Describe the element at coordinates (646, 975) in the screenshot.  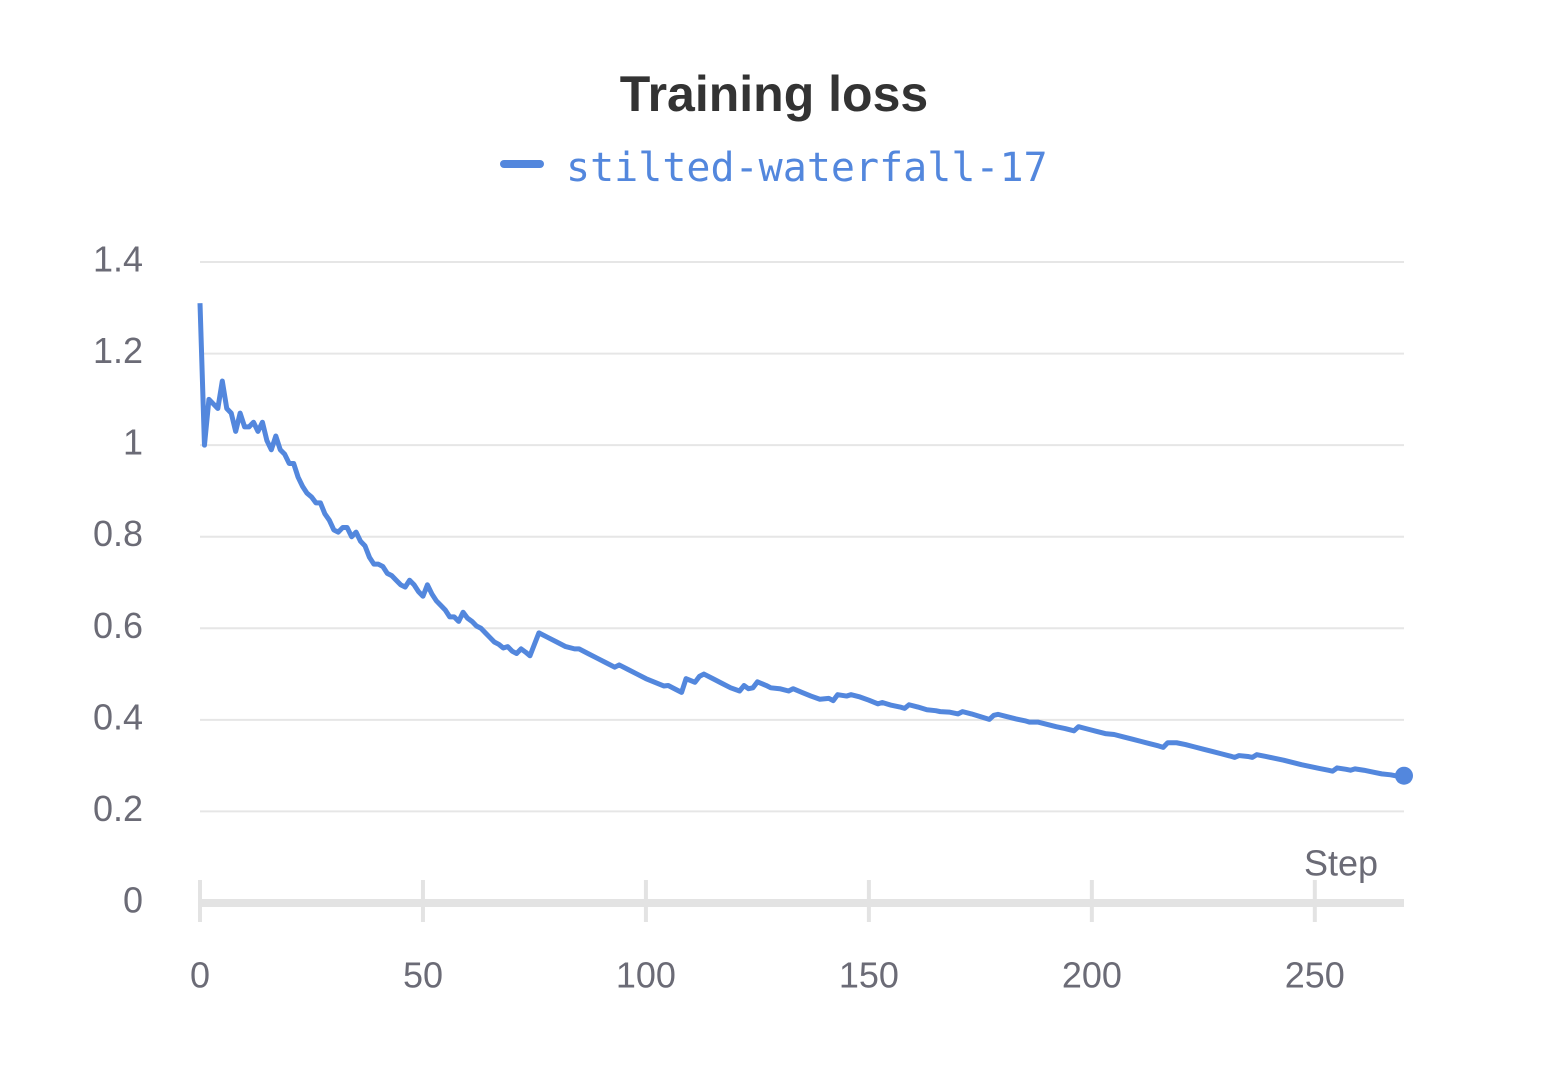
I see `x-tick-label: 100` at that location.